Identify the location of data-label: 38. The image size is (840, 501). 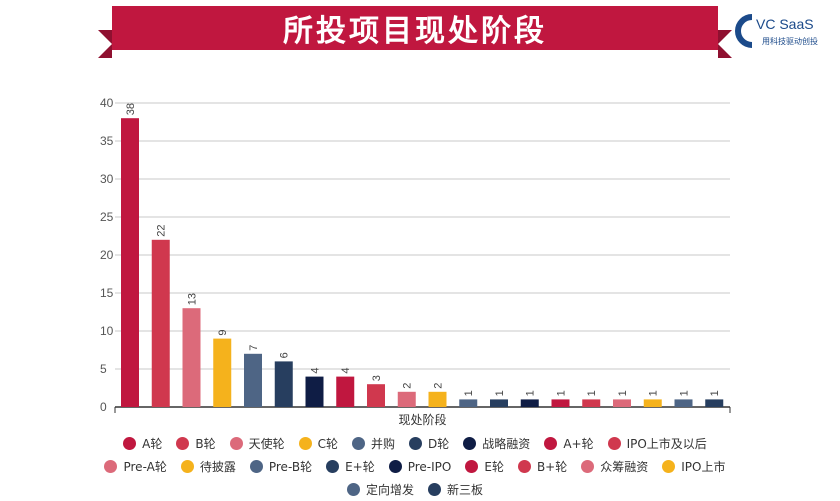
(131, 109).